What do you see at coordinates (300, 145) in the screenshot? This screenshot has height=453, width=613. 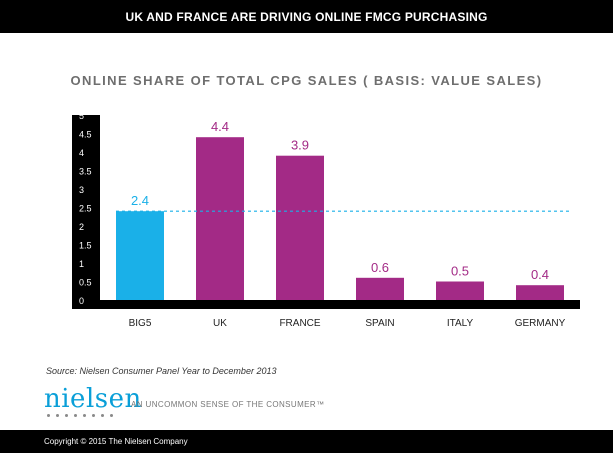 I see `data-label: 3.9` at bounding box center [300, 145].